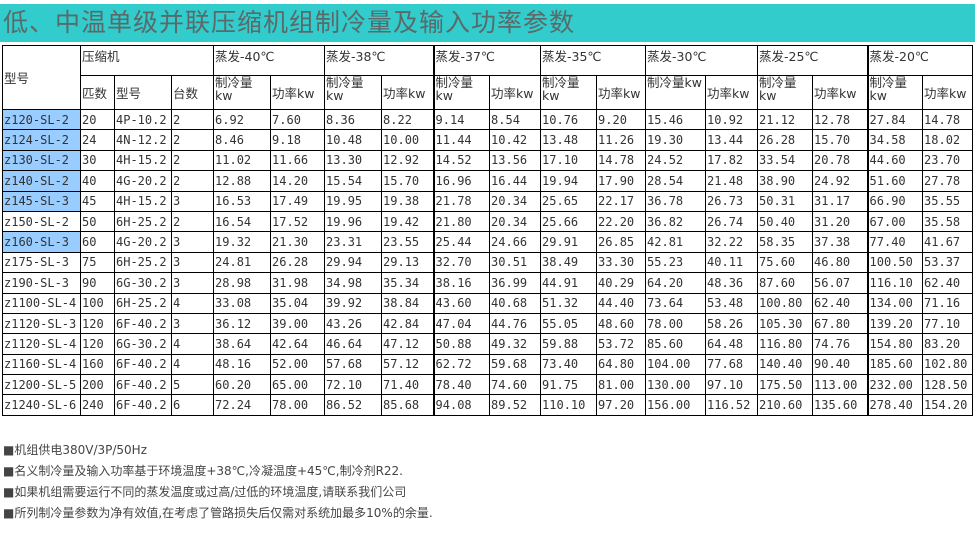  What do you see at coordinates (895, 303) in the screenshot?
I see `capacity-cell: 134.00` at bounding box center [895, 303].